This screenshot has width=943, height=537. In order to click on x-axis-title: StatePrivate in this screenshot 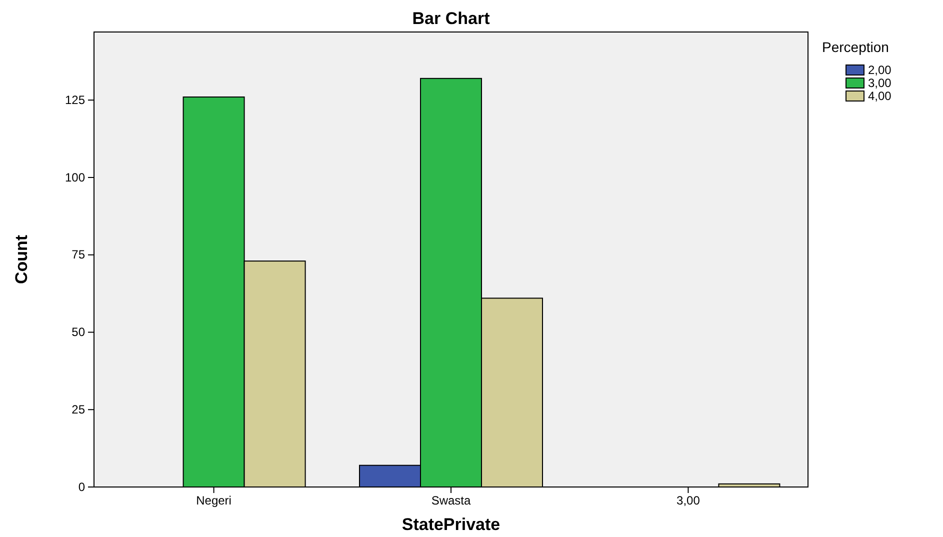, I will do `click(451, 524)`.